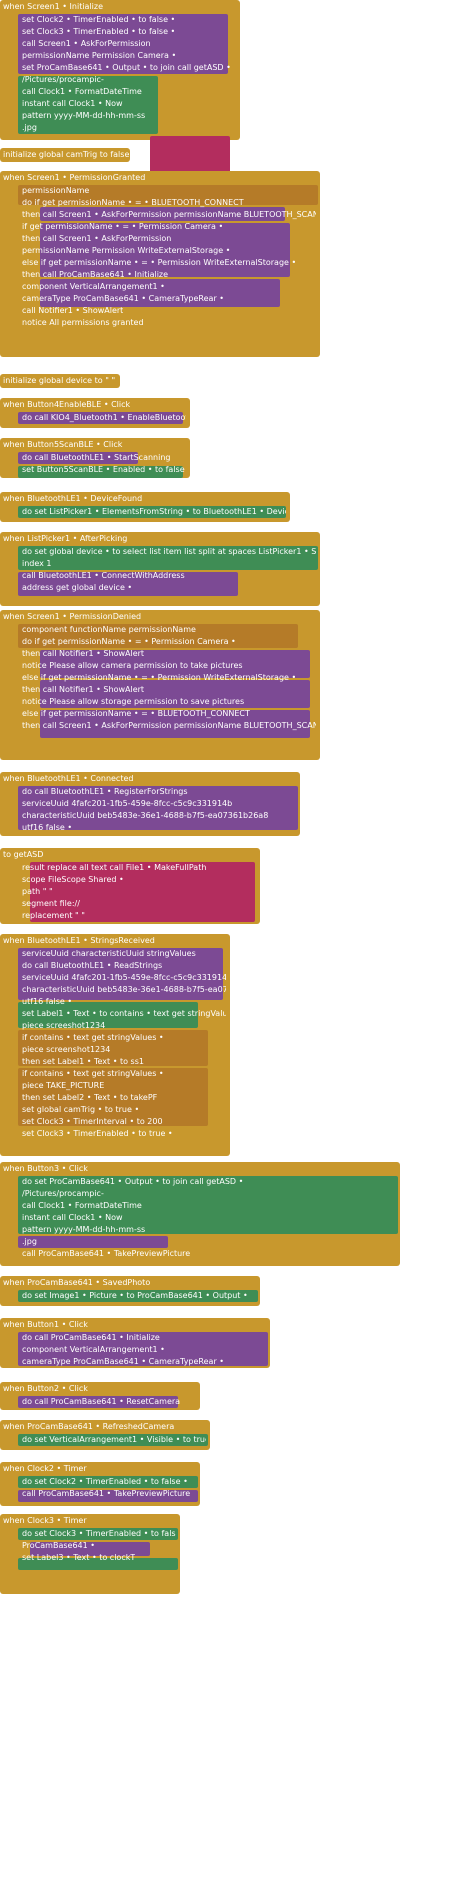 Image resolution: width=474 pixels, height=1898 pixels. What do you see at coordinates (68, 778) in the screenshot?
I see `block-header: when BluetoothLE1 • Connected` at bounding box center [68, 778].